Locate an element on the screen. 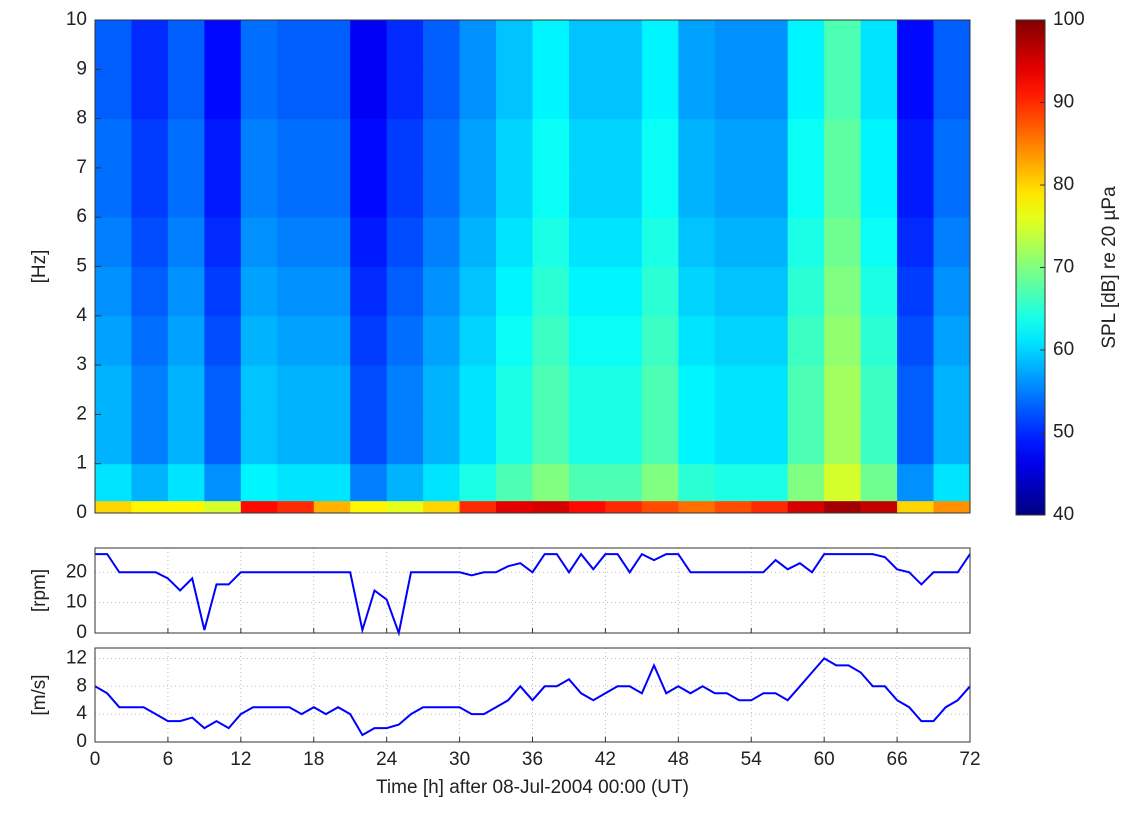 The width and height of the screenshot is (1138, 826). y-tick-label: 3 is located at coordinates (81, 364).